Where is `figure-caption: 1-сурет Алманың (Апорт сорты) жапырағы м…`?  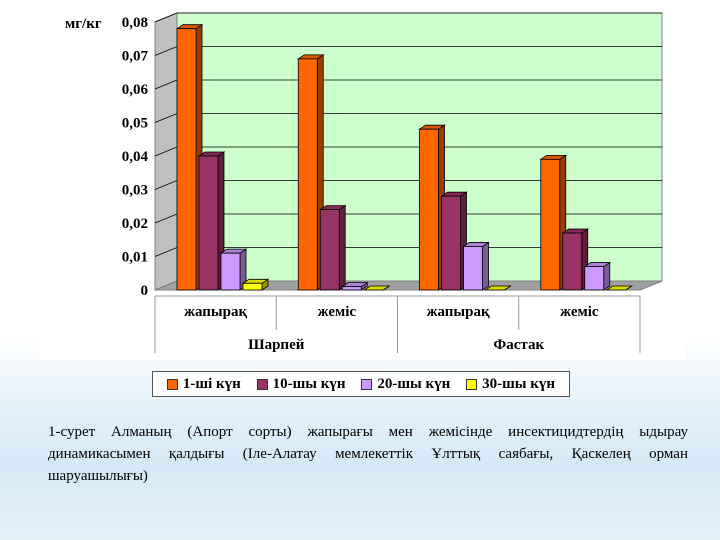
figure-caption: 1-сурет Алманың (Апорт сорты) жапырағы м… is located at coordinates (368, 454).